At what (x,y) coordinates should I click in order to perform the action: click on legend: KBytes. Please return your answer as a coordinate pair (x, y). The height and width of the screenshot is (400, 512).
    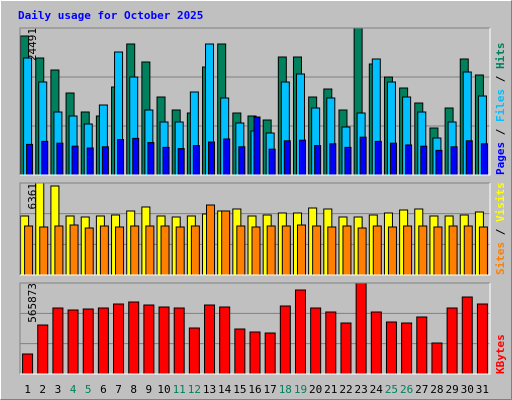
    Looking at the image, I should click on (500, 354).